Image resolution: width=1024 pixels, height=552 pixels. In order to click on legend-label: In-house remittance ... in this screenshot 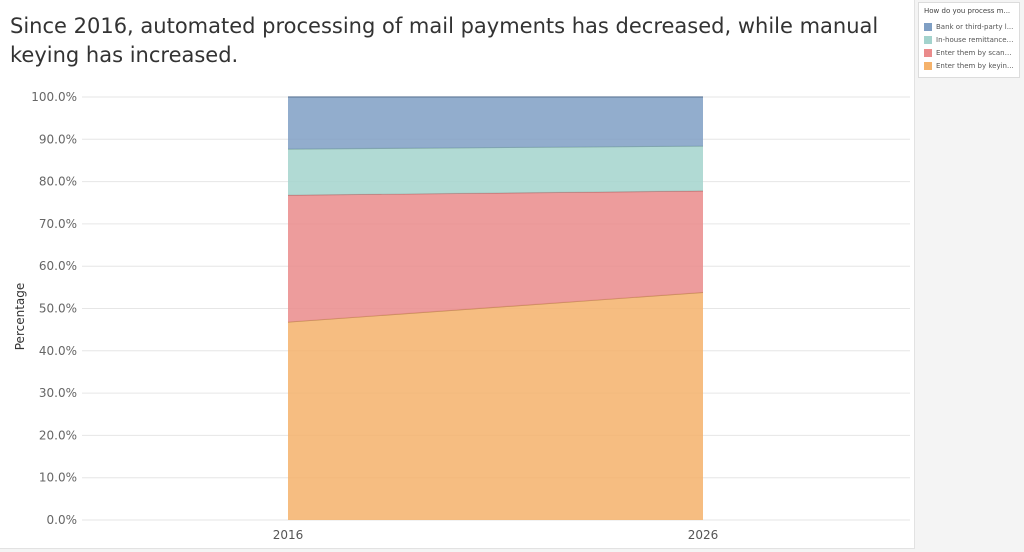, I will do `click(975, 39)`.